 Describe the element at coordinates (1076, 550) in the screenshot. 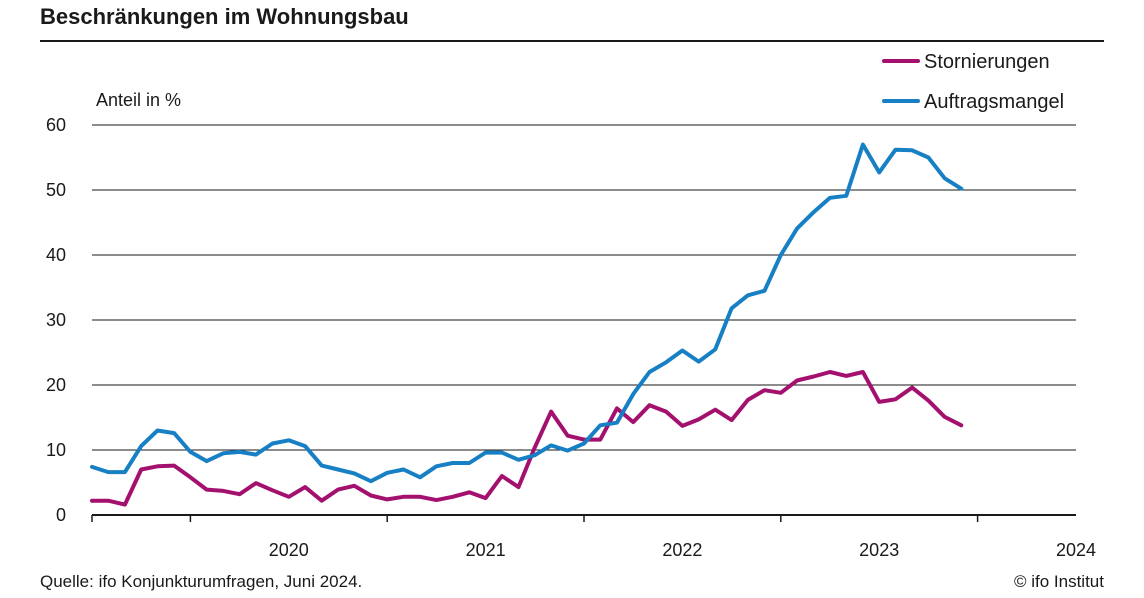

I see `x-tick-label: 2024` at that location.